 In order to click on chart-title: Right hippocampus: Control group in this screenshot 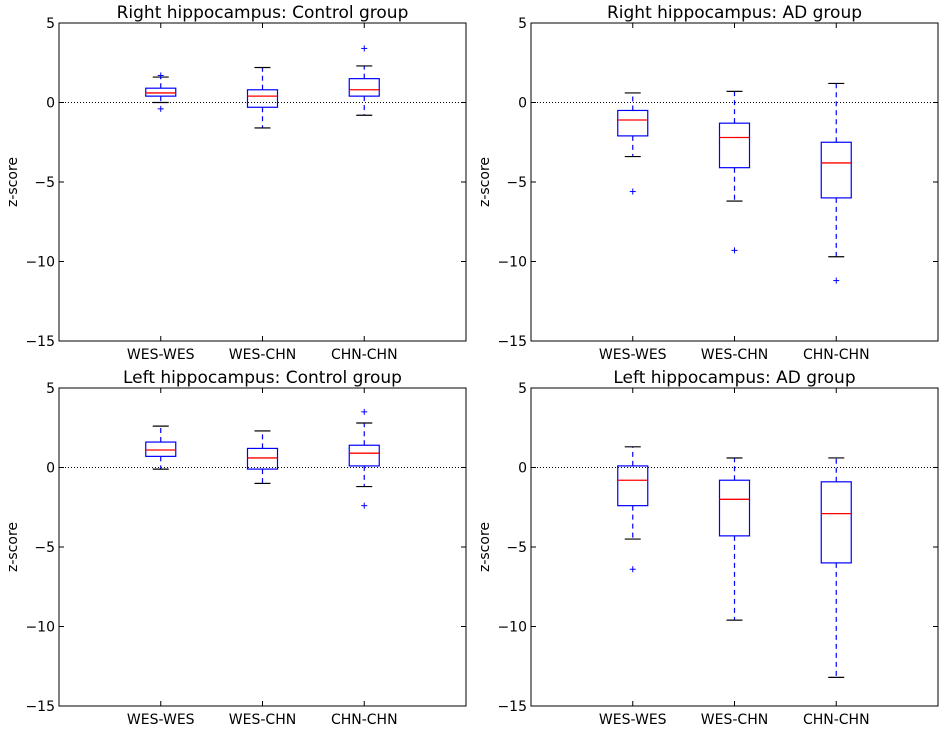, I will do `click(263, 13)`.